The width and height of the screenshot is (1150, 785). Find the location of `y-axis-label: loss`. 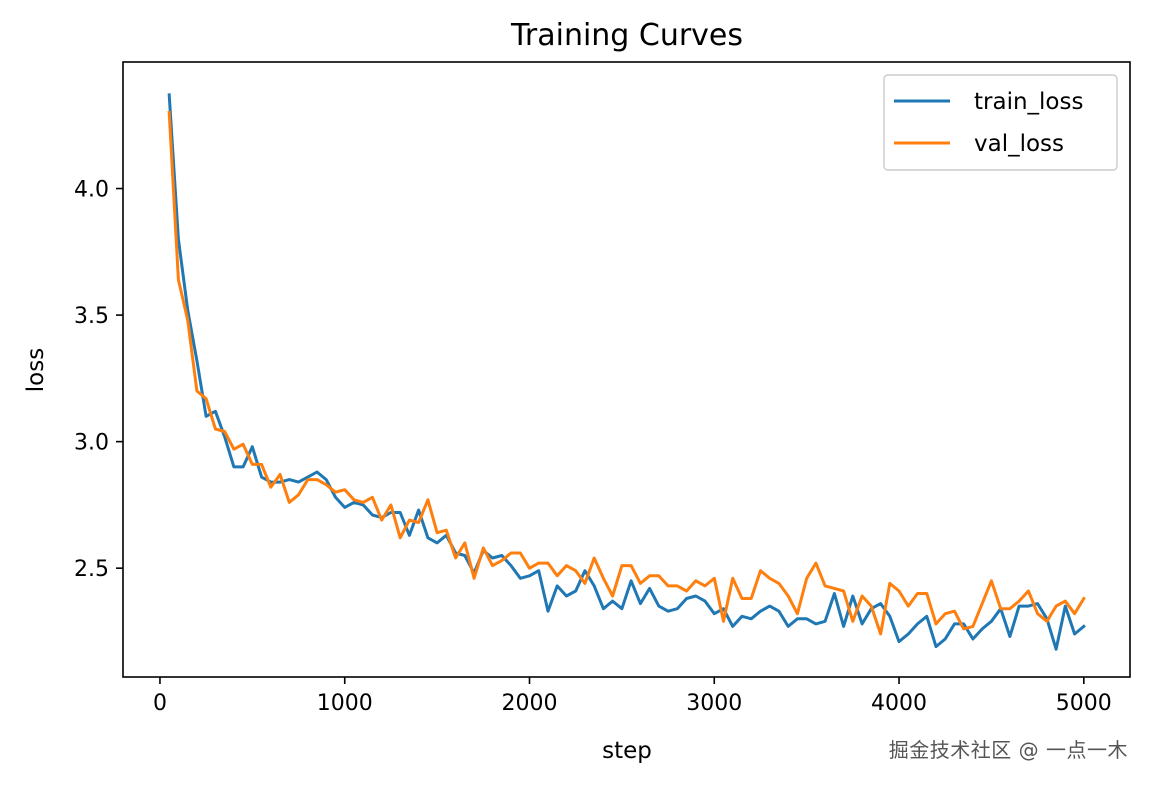

y-axis-label: loss is located at coordinates (36, 370).